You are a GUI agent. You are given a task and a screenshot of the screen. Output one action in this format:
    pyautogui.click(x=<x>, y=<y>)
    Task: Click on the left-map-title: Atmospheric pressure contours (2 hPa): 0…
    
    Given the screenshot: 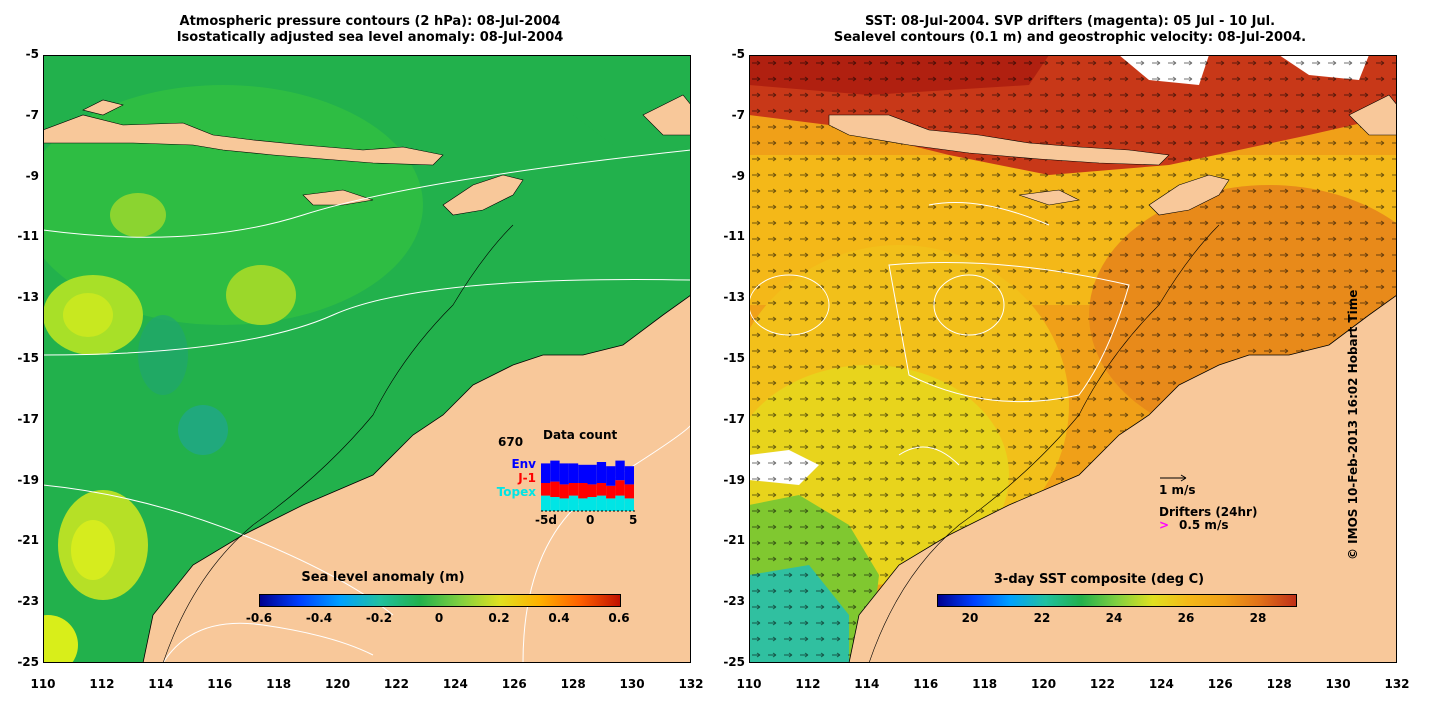 What is the action you would take?
    pyautogui.click(x=370, y=30)
    